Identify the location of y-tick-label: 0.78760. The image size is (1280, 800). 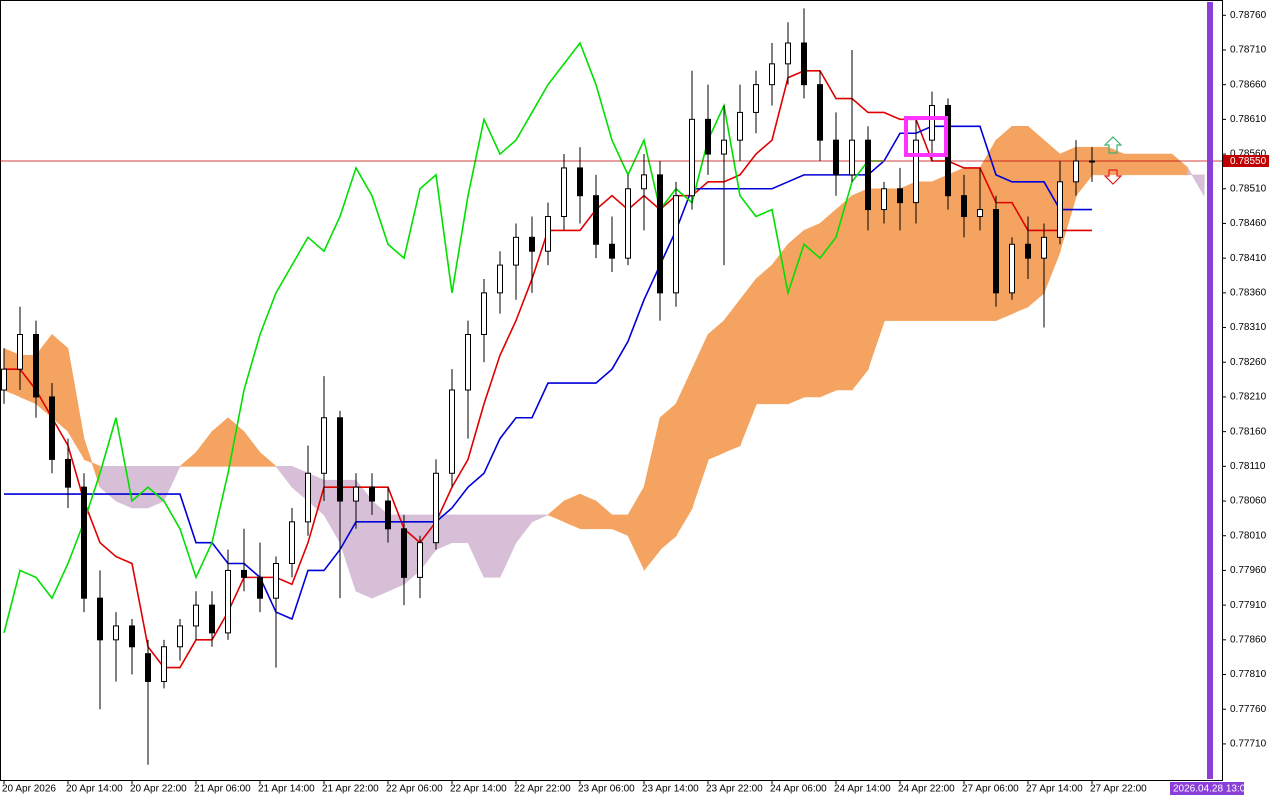
(1248, 15).